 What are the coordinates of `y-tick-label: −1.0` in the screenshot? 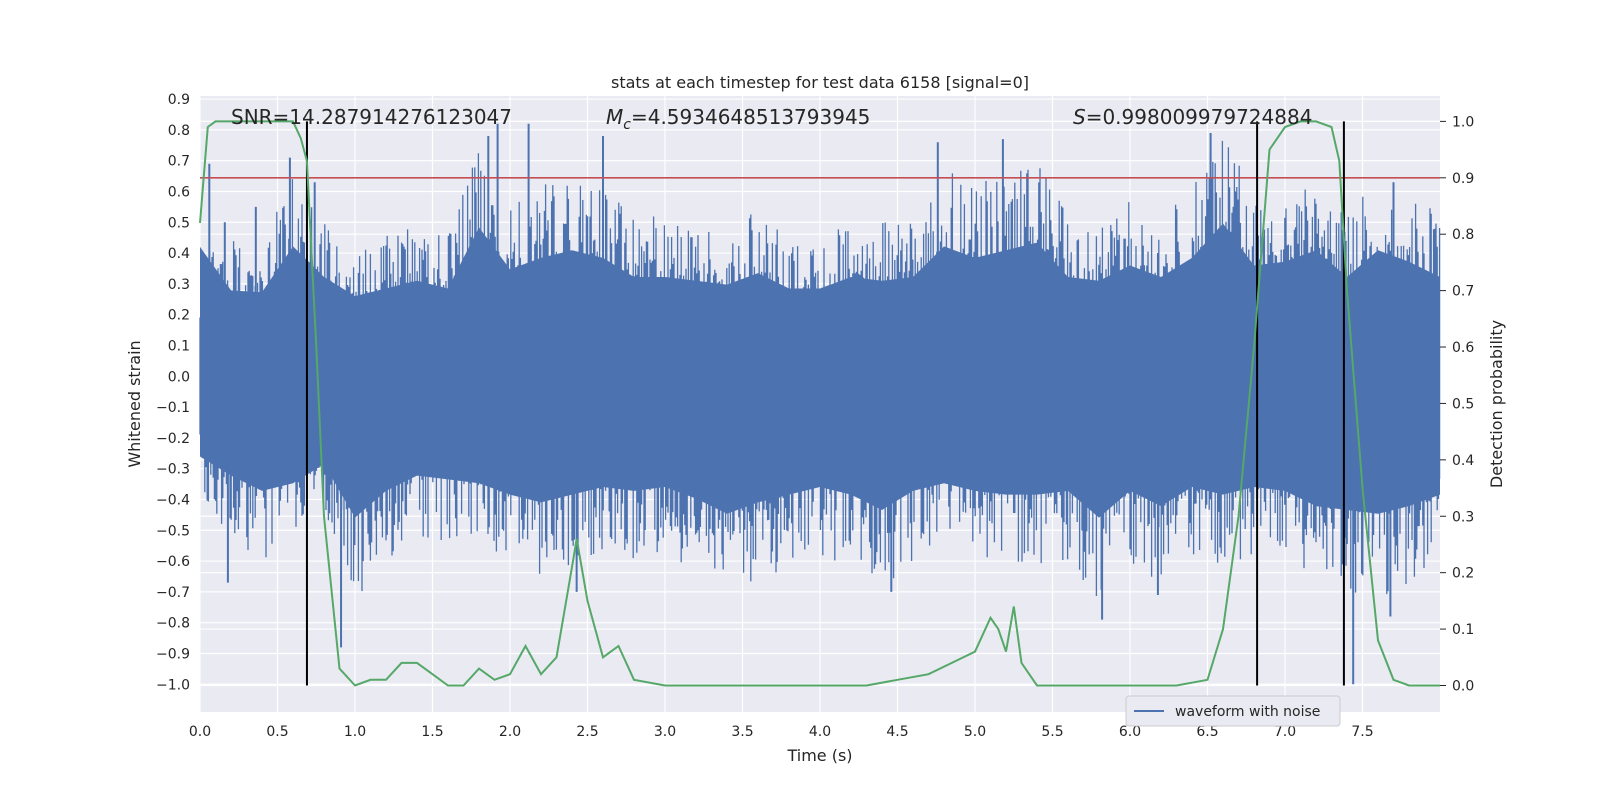 It's located at (173, 685).